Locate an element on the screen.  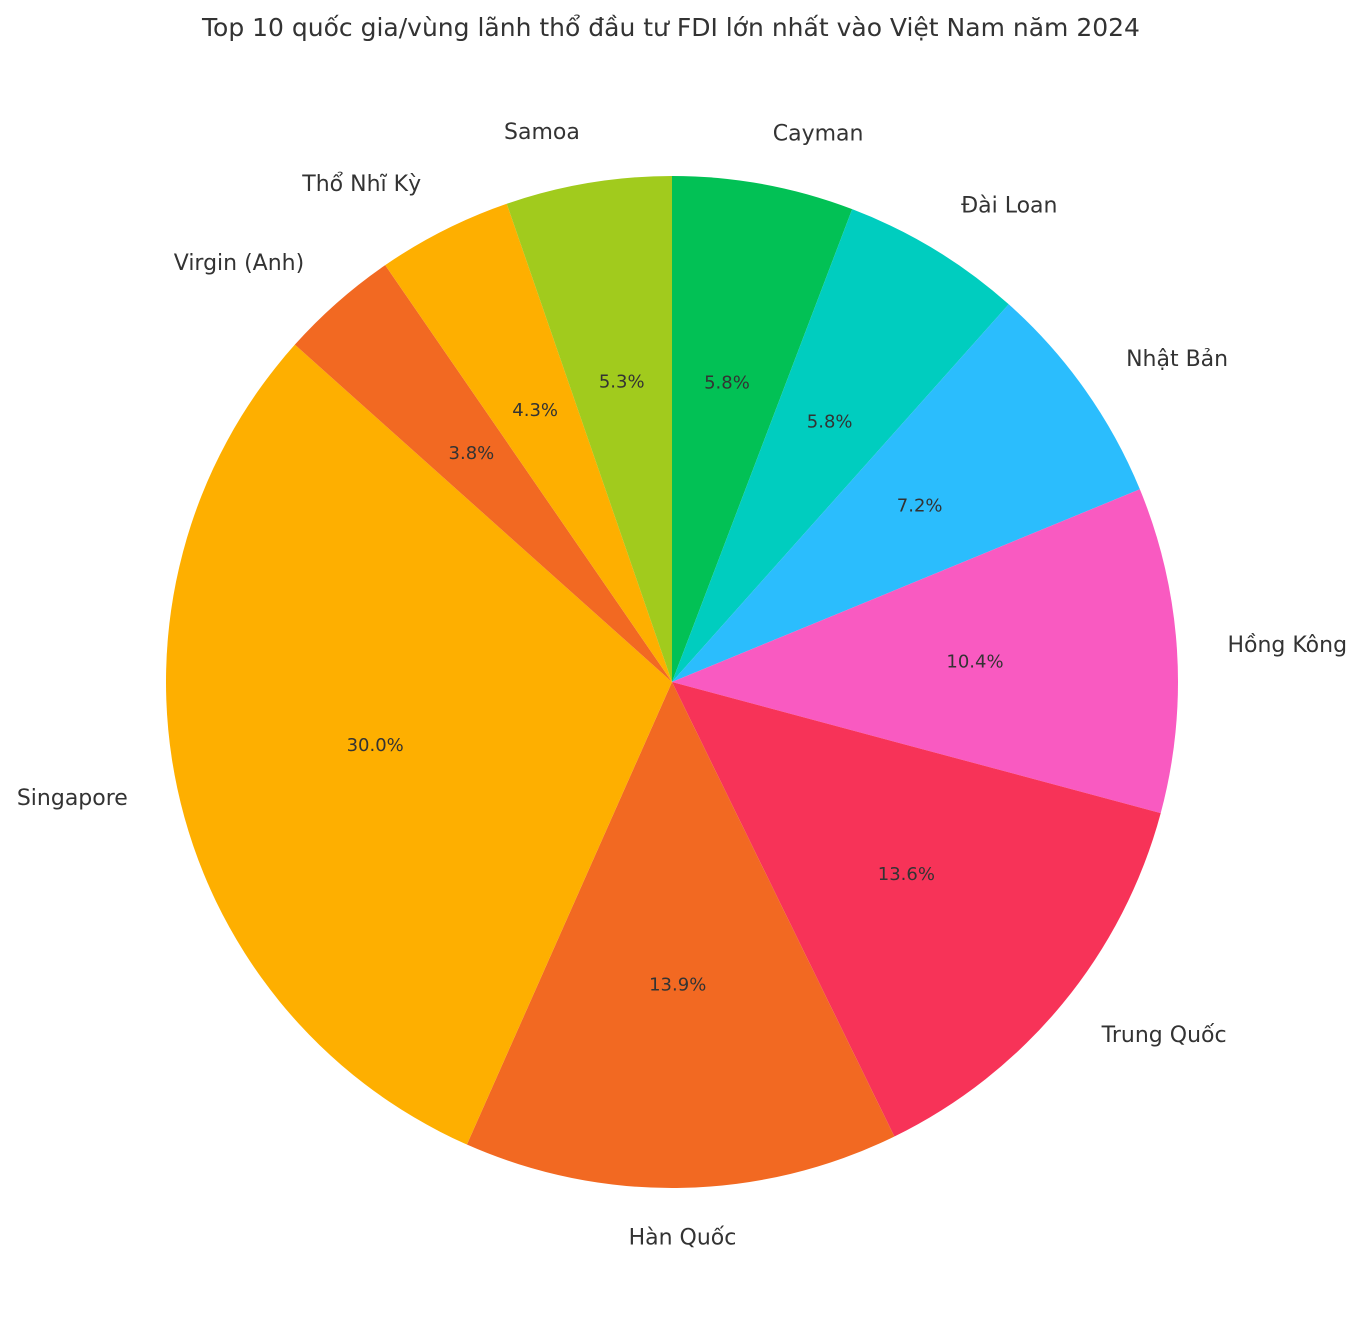
pct-label-samoa: 5.3% is located at coordinates (622, 382).